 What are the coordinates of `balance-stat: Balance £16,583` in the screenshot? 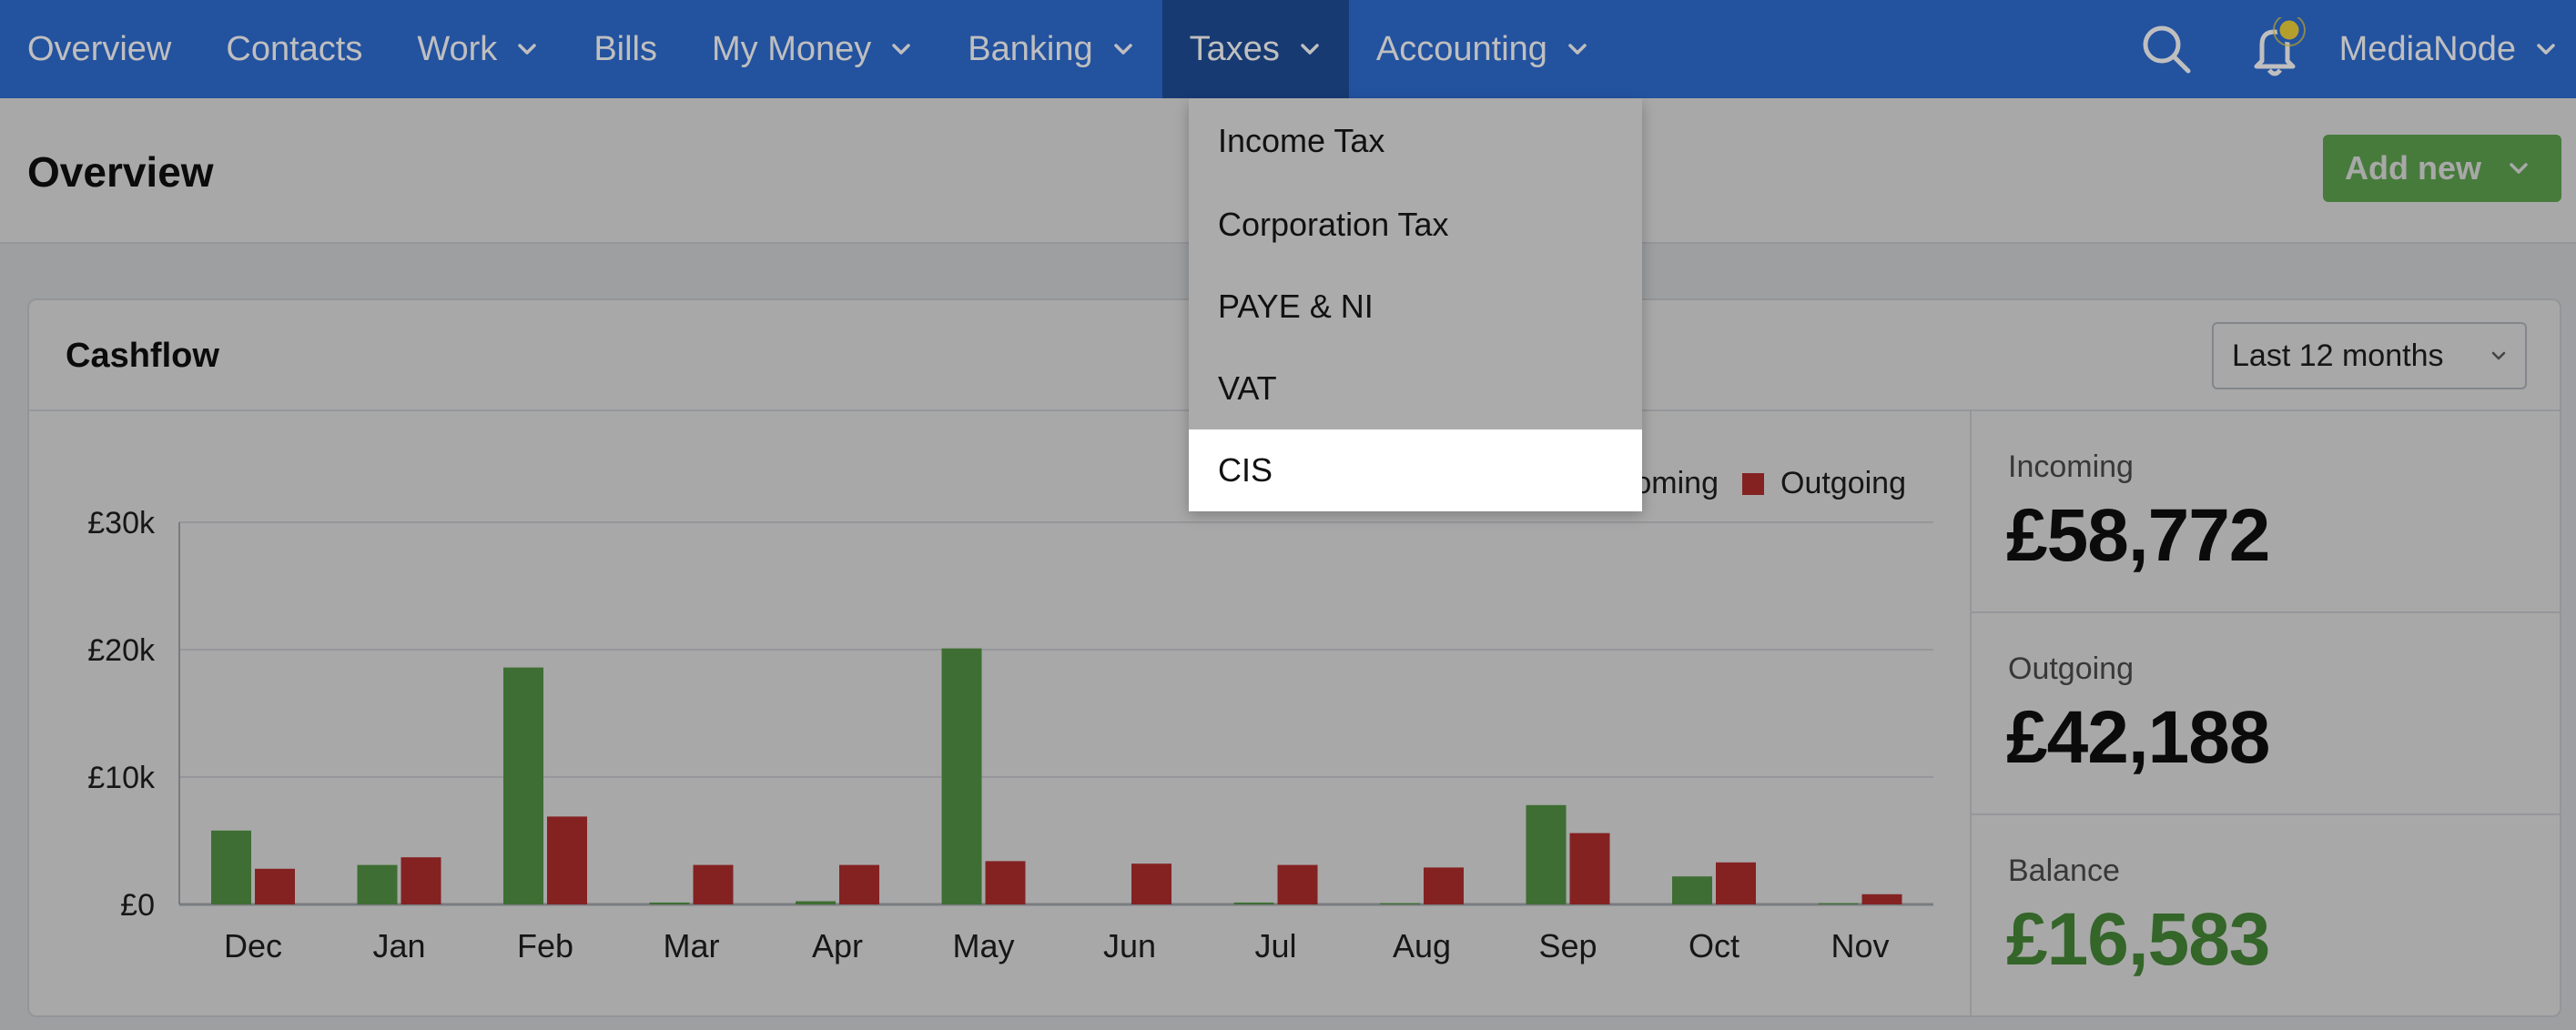 It's located at (2266, 916).